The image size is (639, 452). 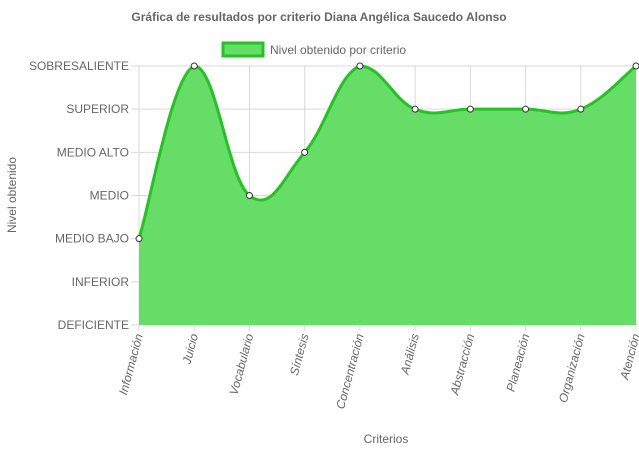 What do you see at coordinates (109, 196) in the screenshot?
I see `y-tick-label: MEDIO` at bounding box center [109, 196].